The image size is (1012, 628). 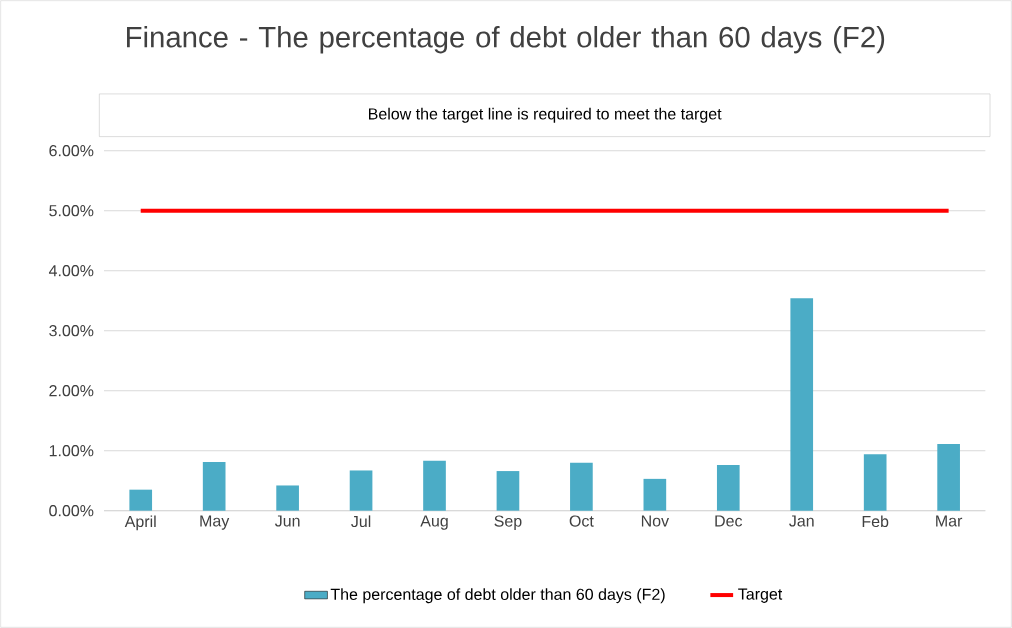 I want to click on x-tick-label: Jul, so click(x=361, y=521).